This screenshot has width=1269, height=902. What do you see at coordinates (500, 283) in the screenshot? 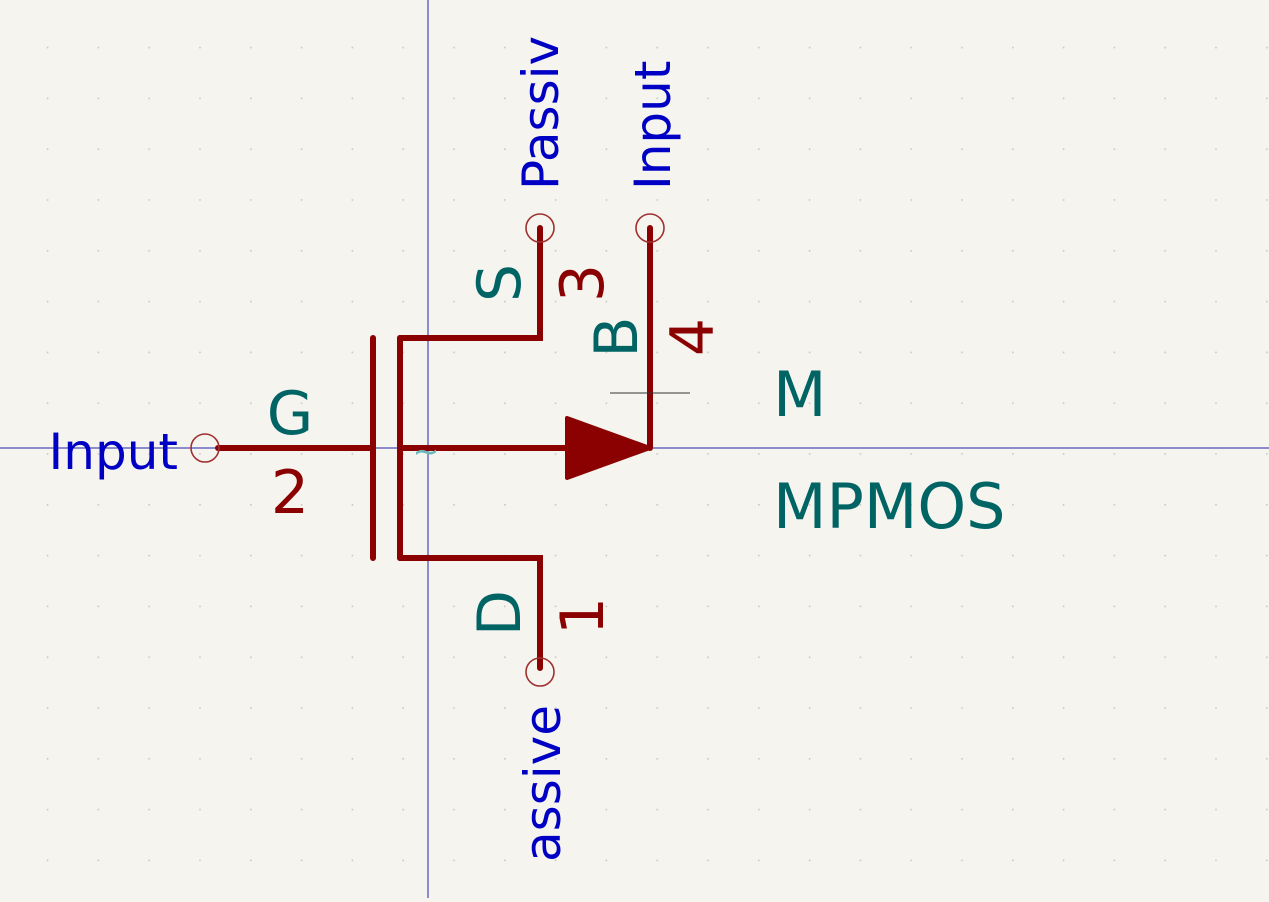
I see `source-pin-name: S` at bounding box center [500, 283].